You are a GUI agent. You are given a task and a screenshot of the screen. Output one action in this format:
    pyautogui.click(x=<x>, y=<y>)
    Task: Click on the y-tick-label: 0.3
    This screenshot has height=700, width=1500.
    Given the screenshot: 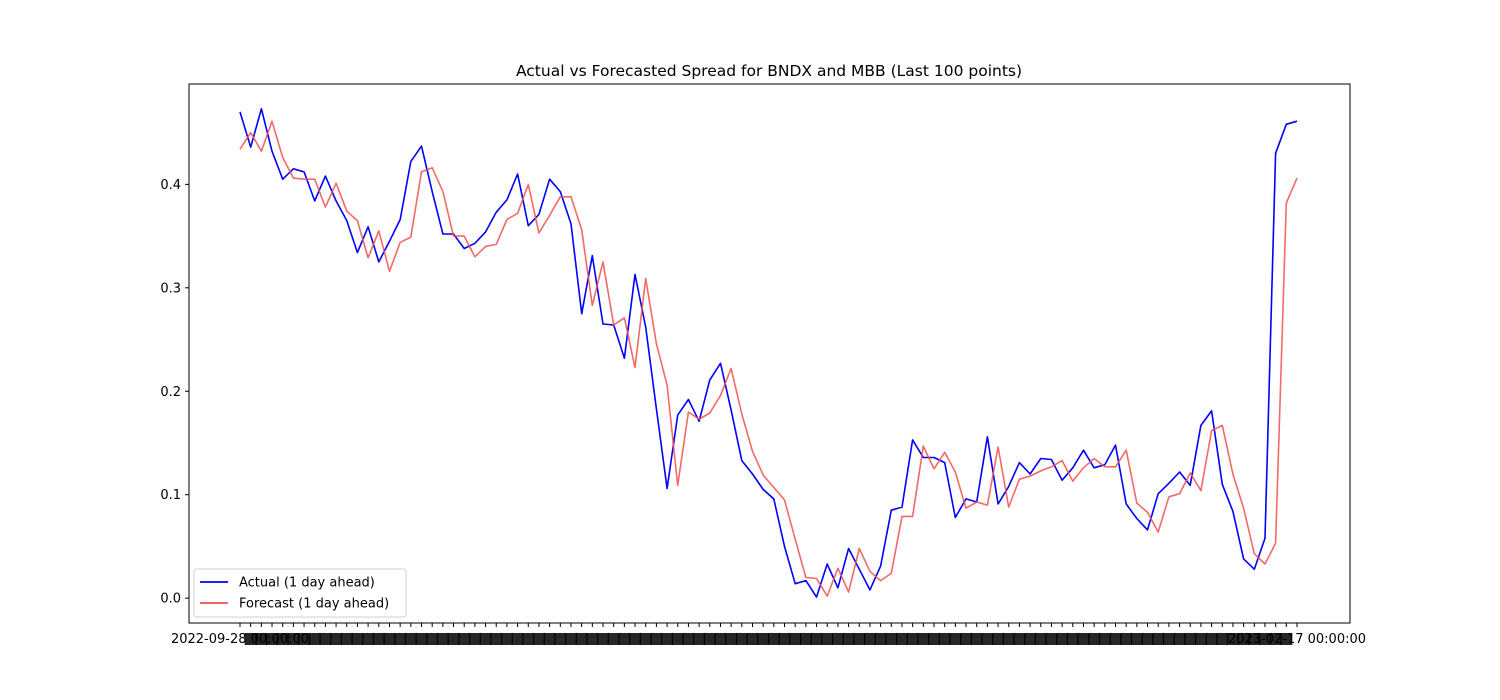 What is the action you would take?
    pyautogui.click(x=170, y=288)
    